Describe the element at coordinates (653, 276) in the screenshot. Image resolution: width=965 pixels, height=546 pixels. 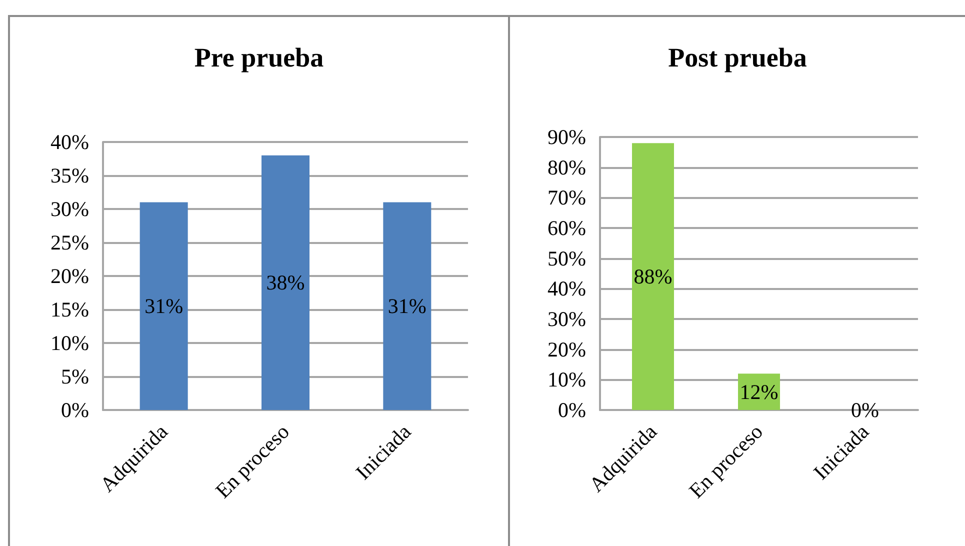
I see `data-label: 88%` at that location.